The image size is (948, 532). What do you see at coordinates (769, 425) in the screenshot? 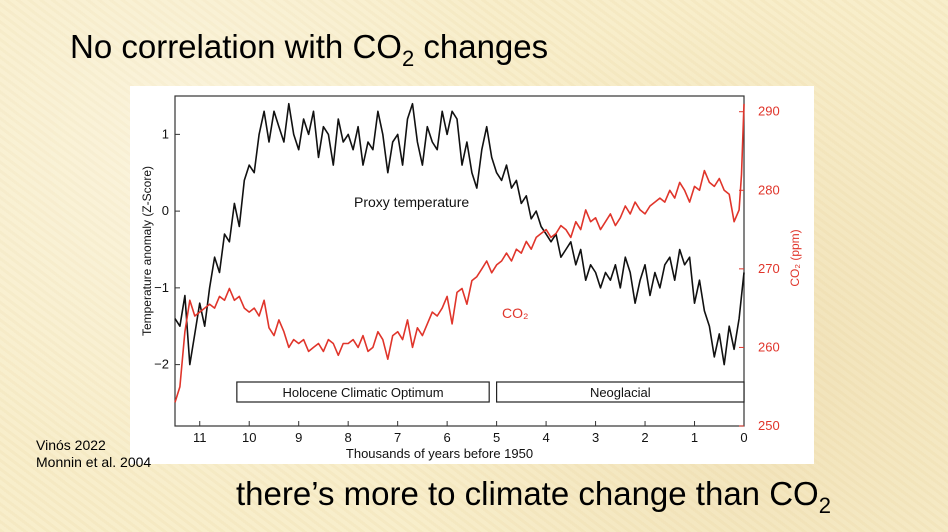
I see `y-right-tick-label: 250` at bounding box center [769, 425].